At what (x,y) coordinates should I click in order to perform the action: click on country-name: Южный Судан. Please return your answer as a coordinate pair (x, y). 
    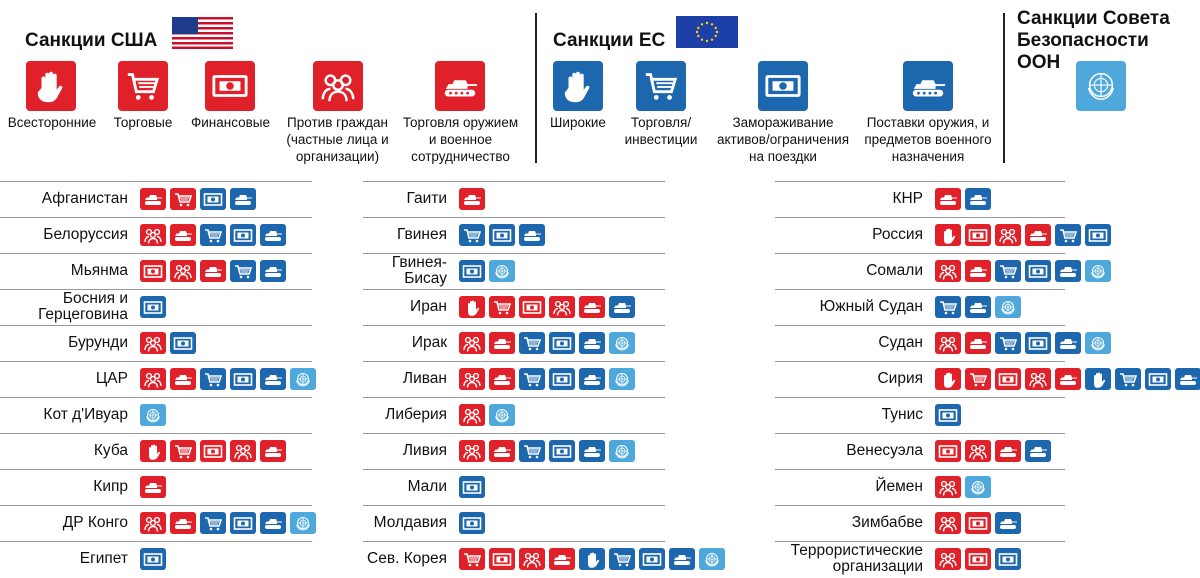
    Looking at the image, I should click on (871, 306).